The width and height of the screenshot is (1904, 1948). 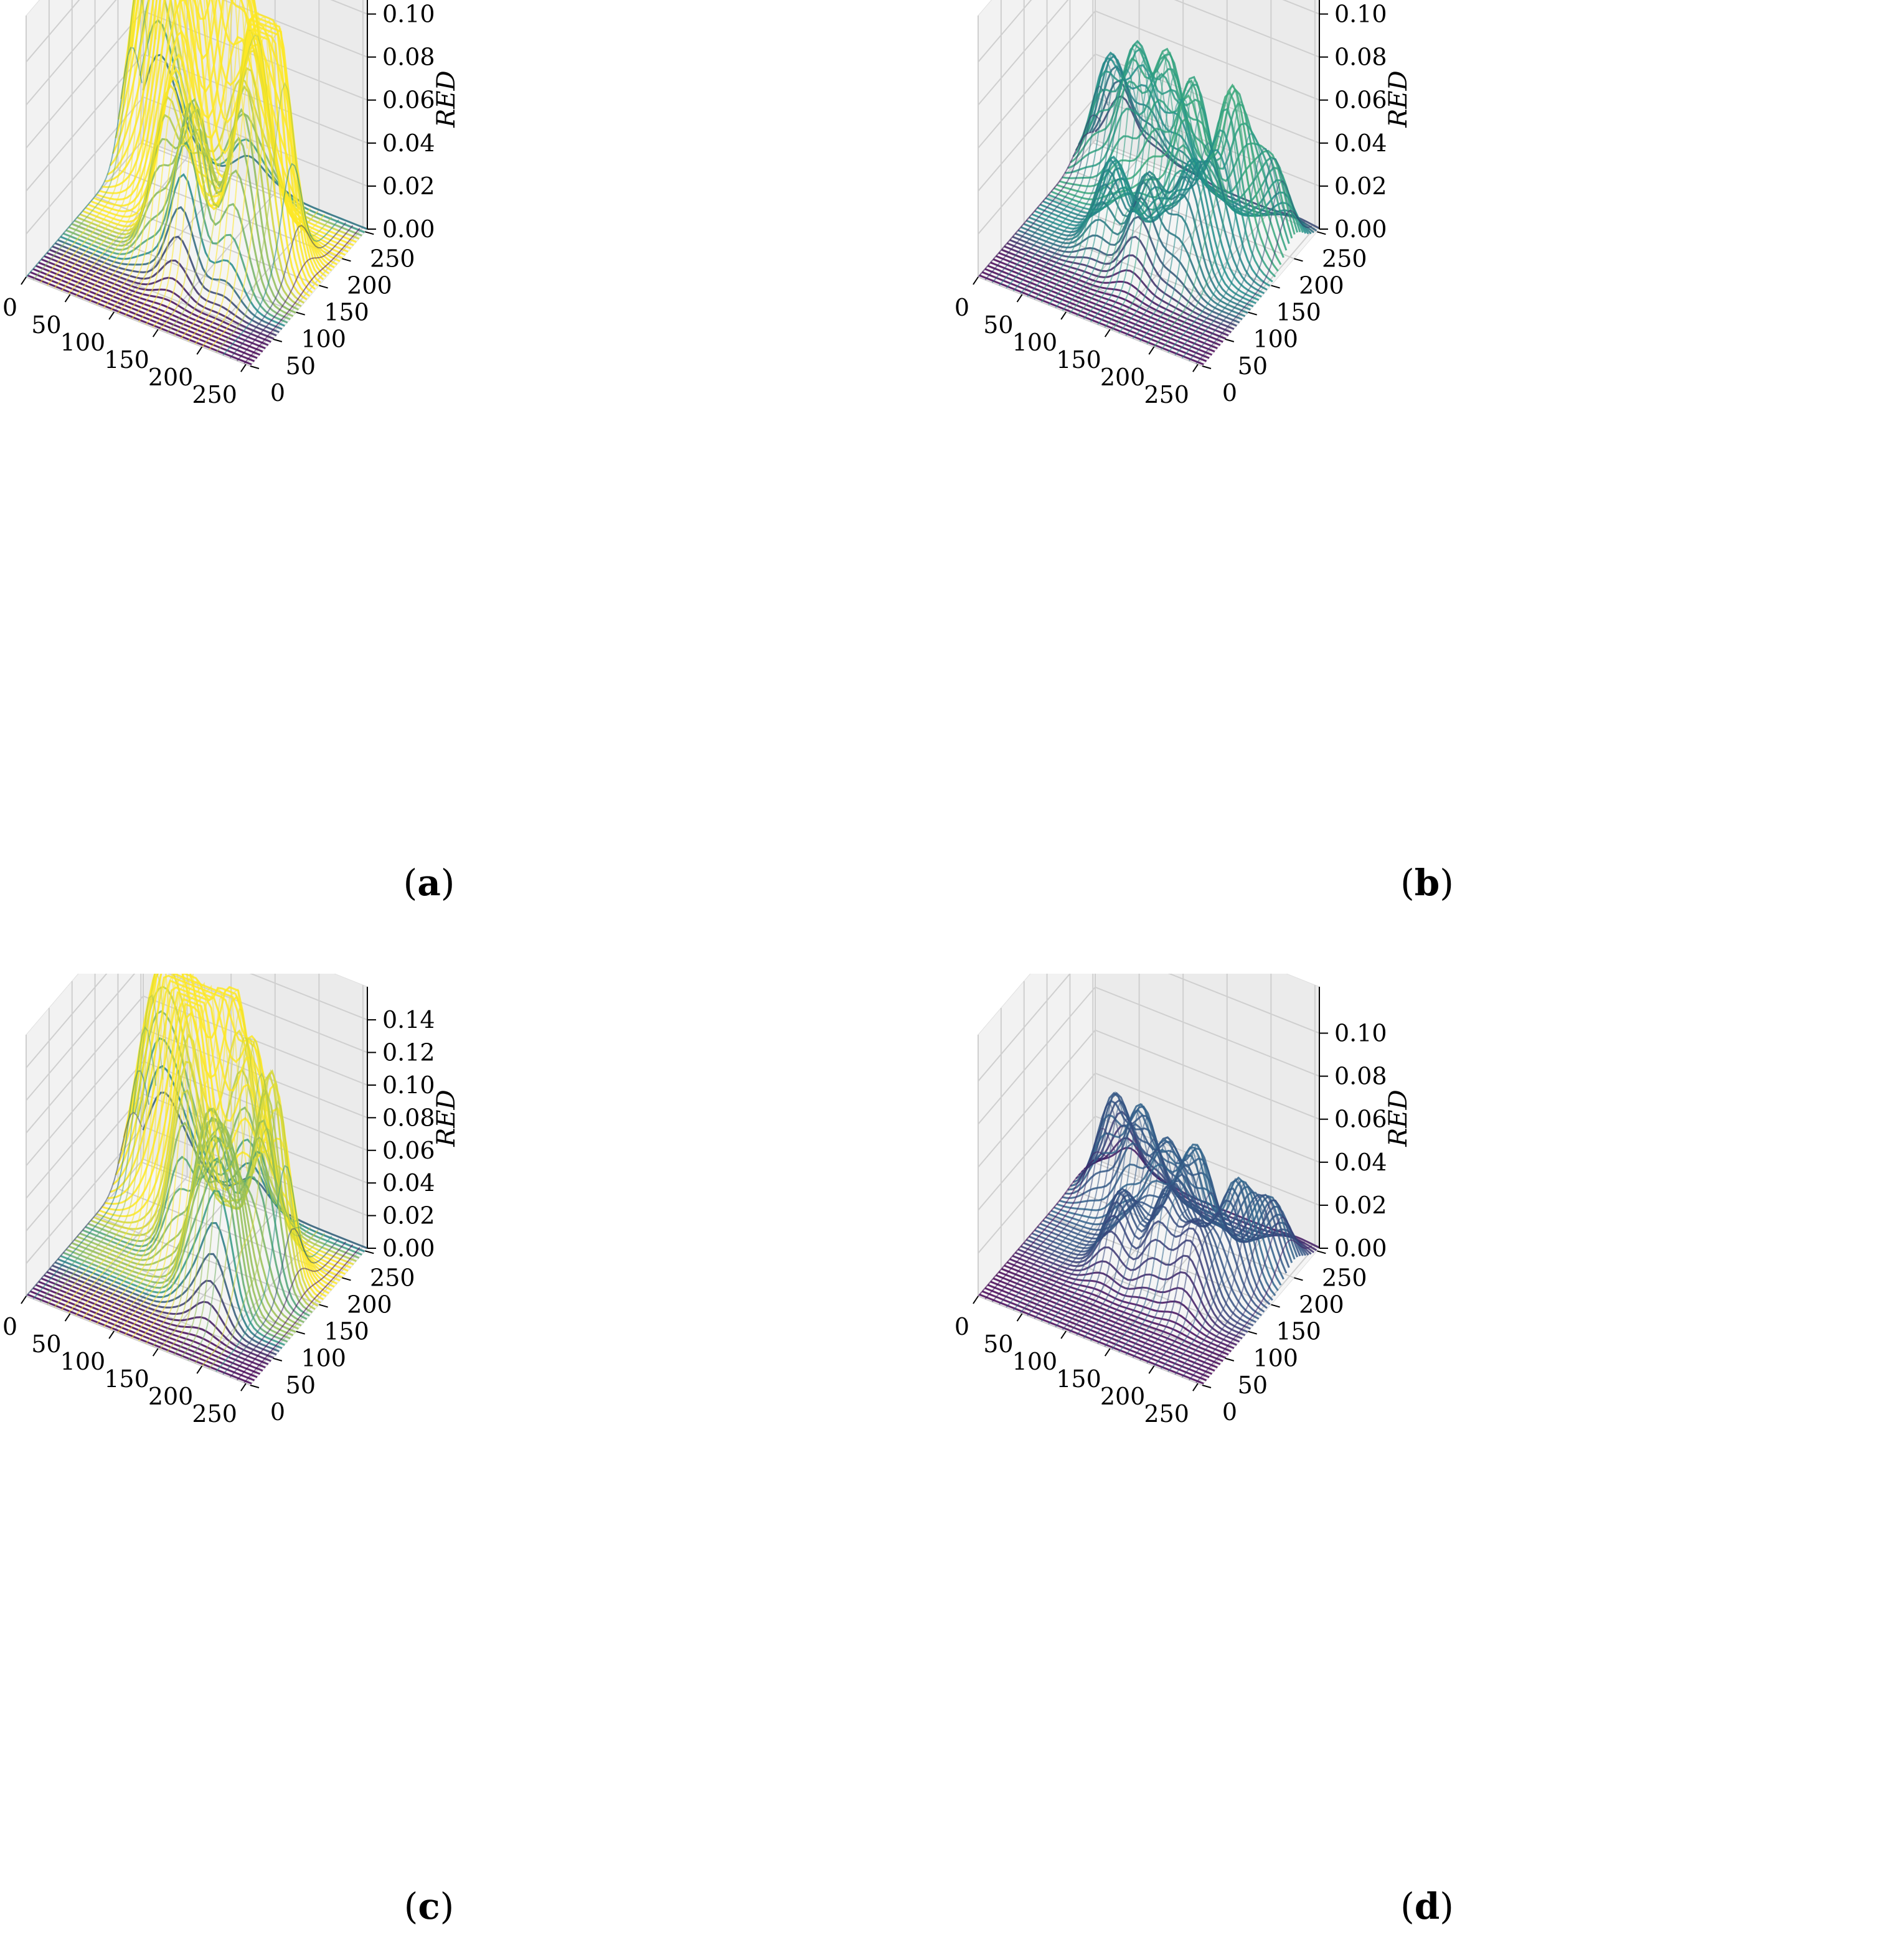 What do you see at coordinates (446, 1118) in the screenshot?
I see `z-axis-label: RED` at bounding box center [446, 1118].